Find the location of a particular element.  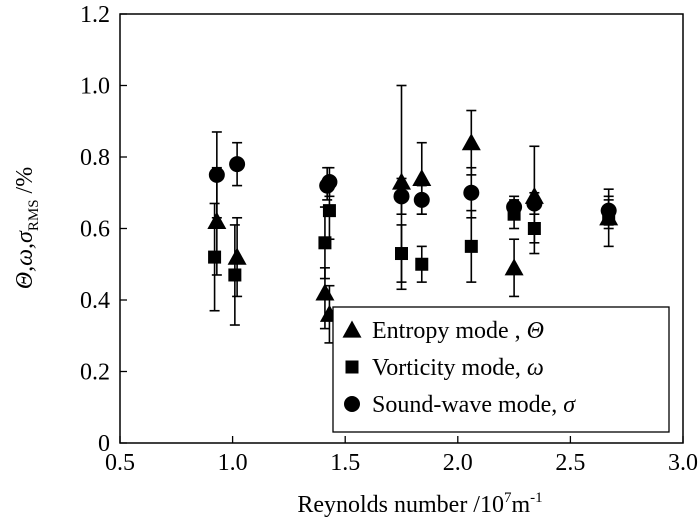

legend-label: Entropy mode , Θ is located at coordinates (458, 331).